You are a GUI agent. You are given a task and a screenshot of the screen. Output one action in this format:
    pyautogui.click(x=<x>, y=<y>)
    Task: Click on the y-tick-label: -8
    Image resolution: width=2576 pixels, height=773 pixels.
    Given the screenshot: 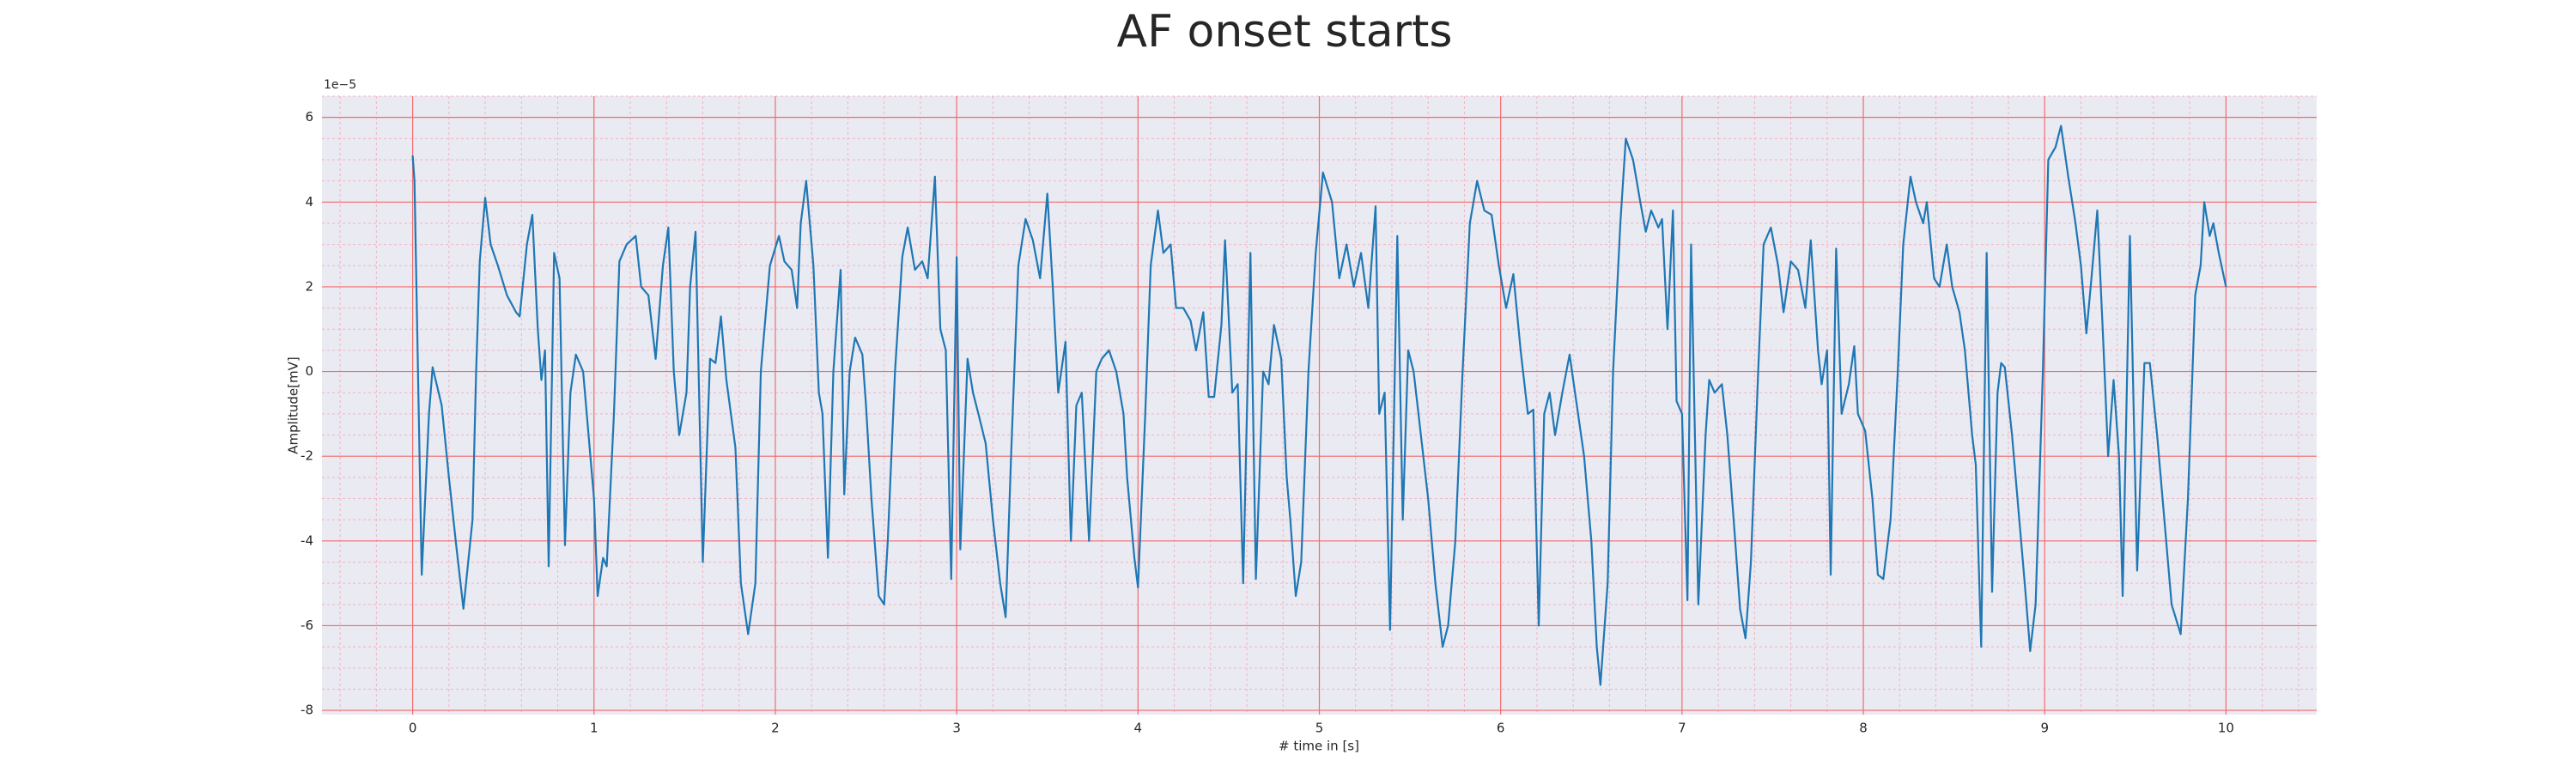 What is the action you would take?
    pyautogui.click(x=307, y=710)
    